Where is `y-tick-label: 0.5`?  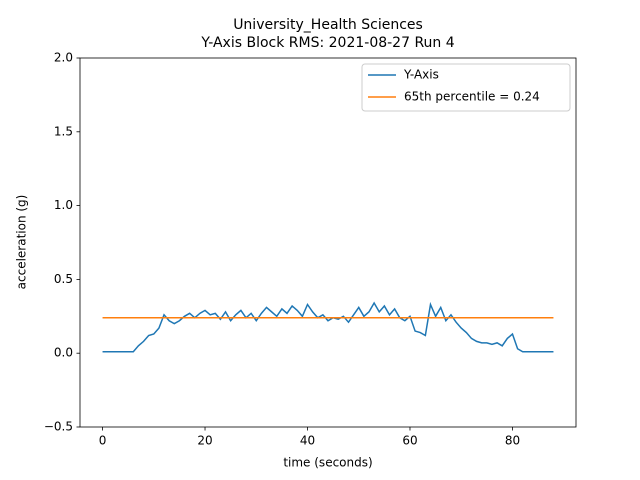 y-tick-label: 0.5 is located at coordinates (63, 279).